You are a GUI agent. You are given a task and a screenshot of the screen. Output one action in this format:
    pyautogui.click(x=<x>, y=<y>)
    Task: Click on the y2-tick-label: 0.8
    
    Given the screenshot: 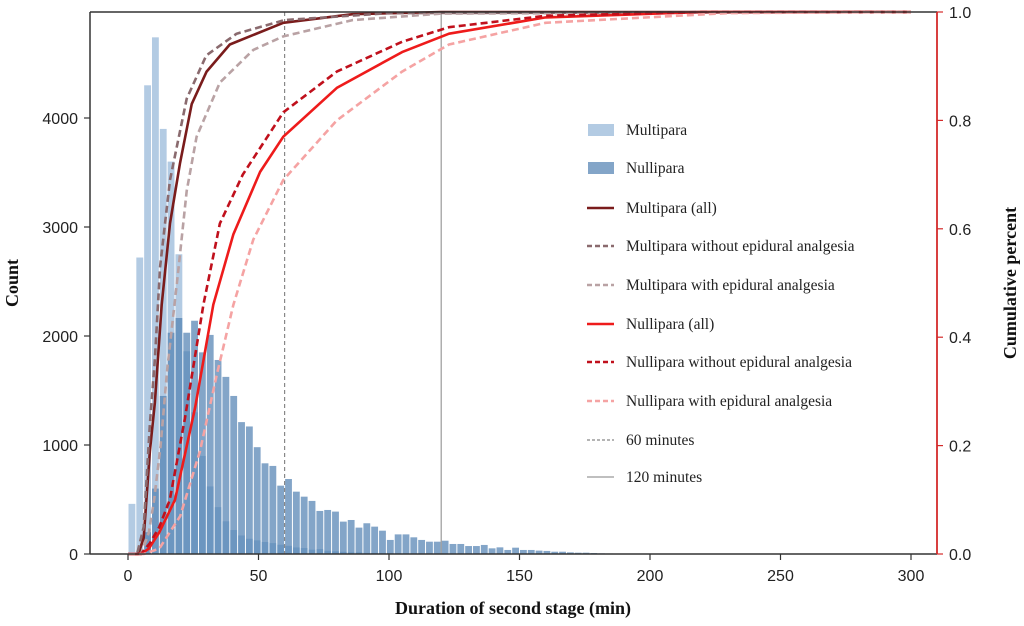 What is the action you would take?
    pyautogui.click(x=960, y=121)
    